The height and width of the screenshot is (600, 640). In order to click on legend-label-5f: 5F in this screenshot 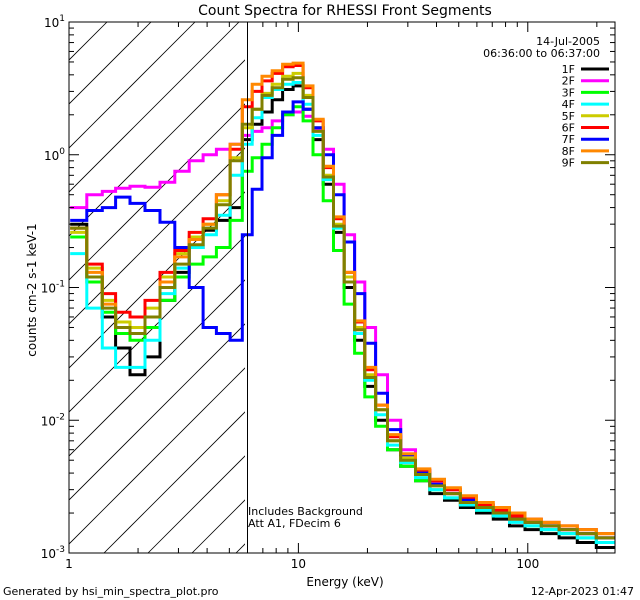, I will do `click(568, 116)`.